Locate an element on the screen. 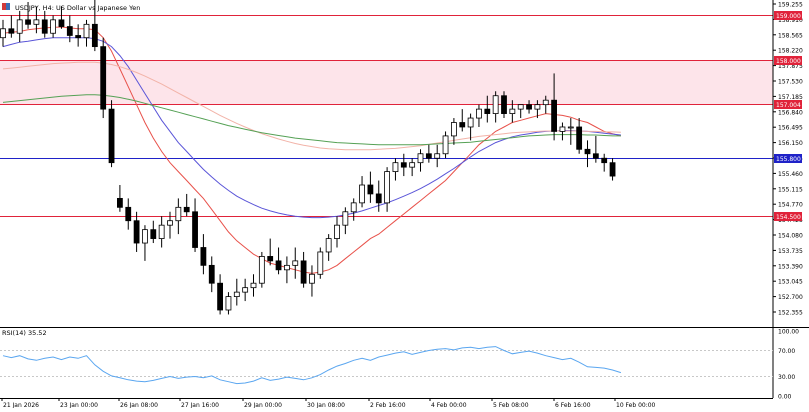 The height and width of the screenshot is (412, 809). rsi-line is located at coordinates (312, 365).